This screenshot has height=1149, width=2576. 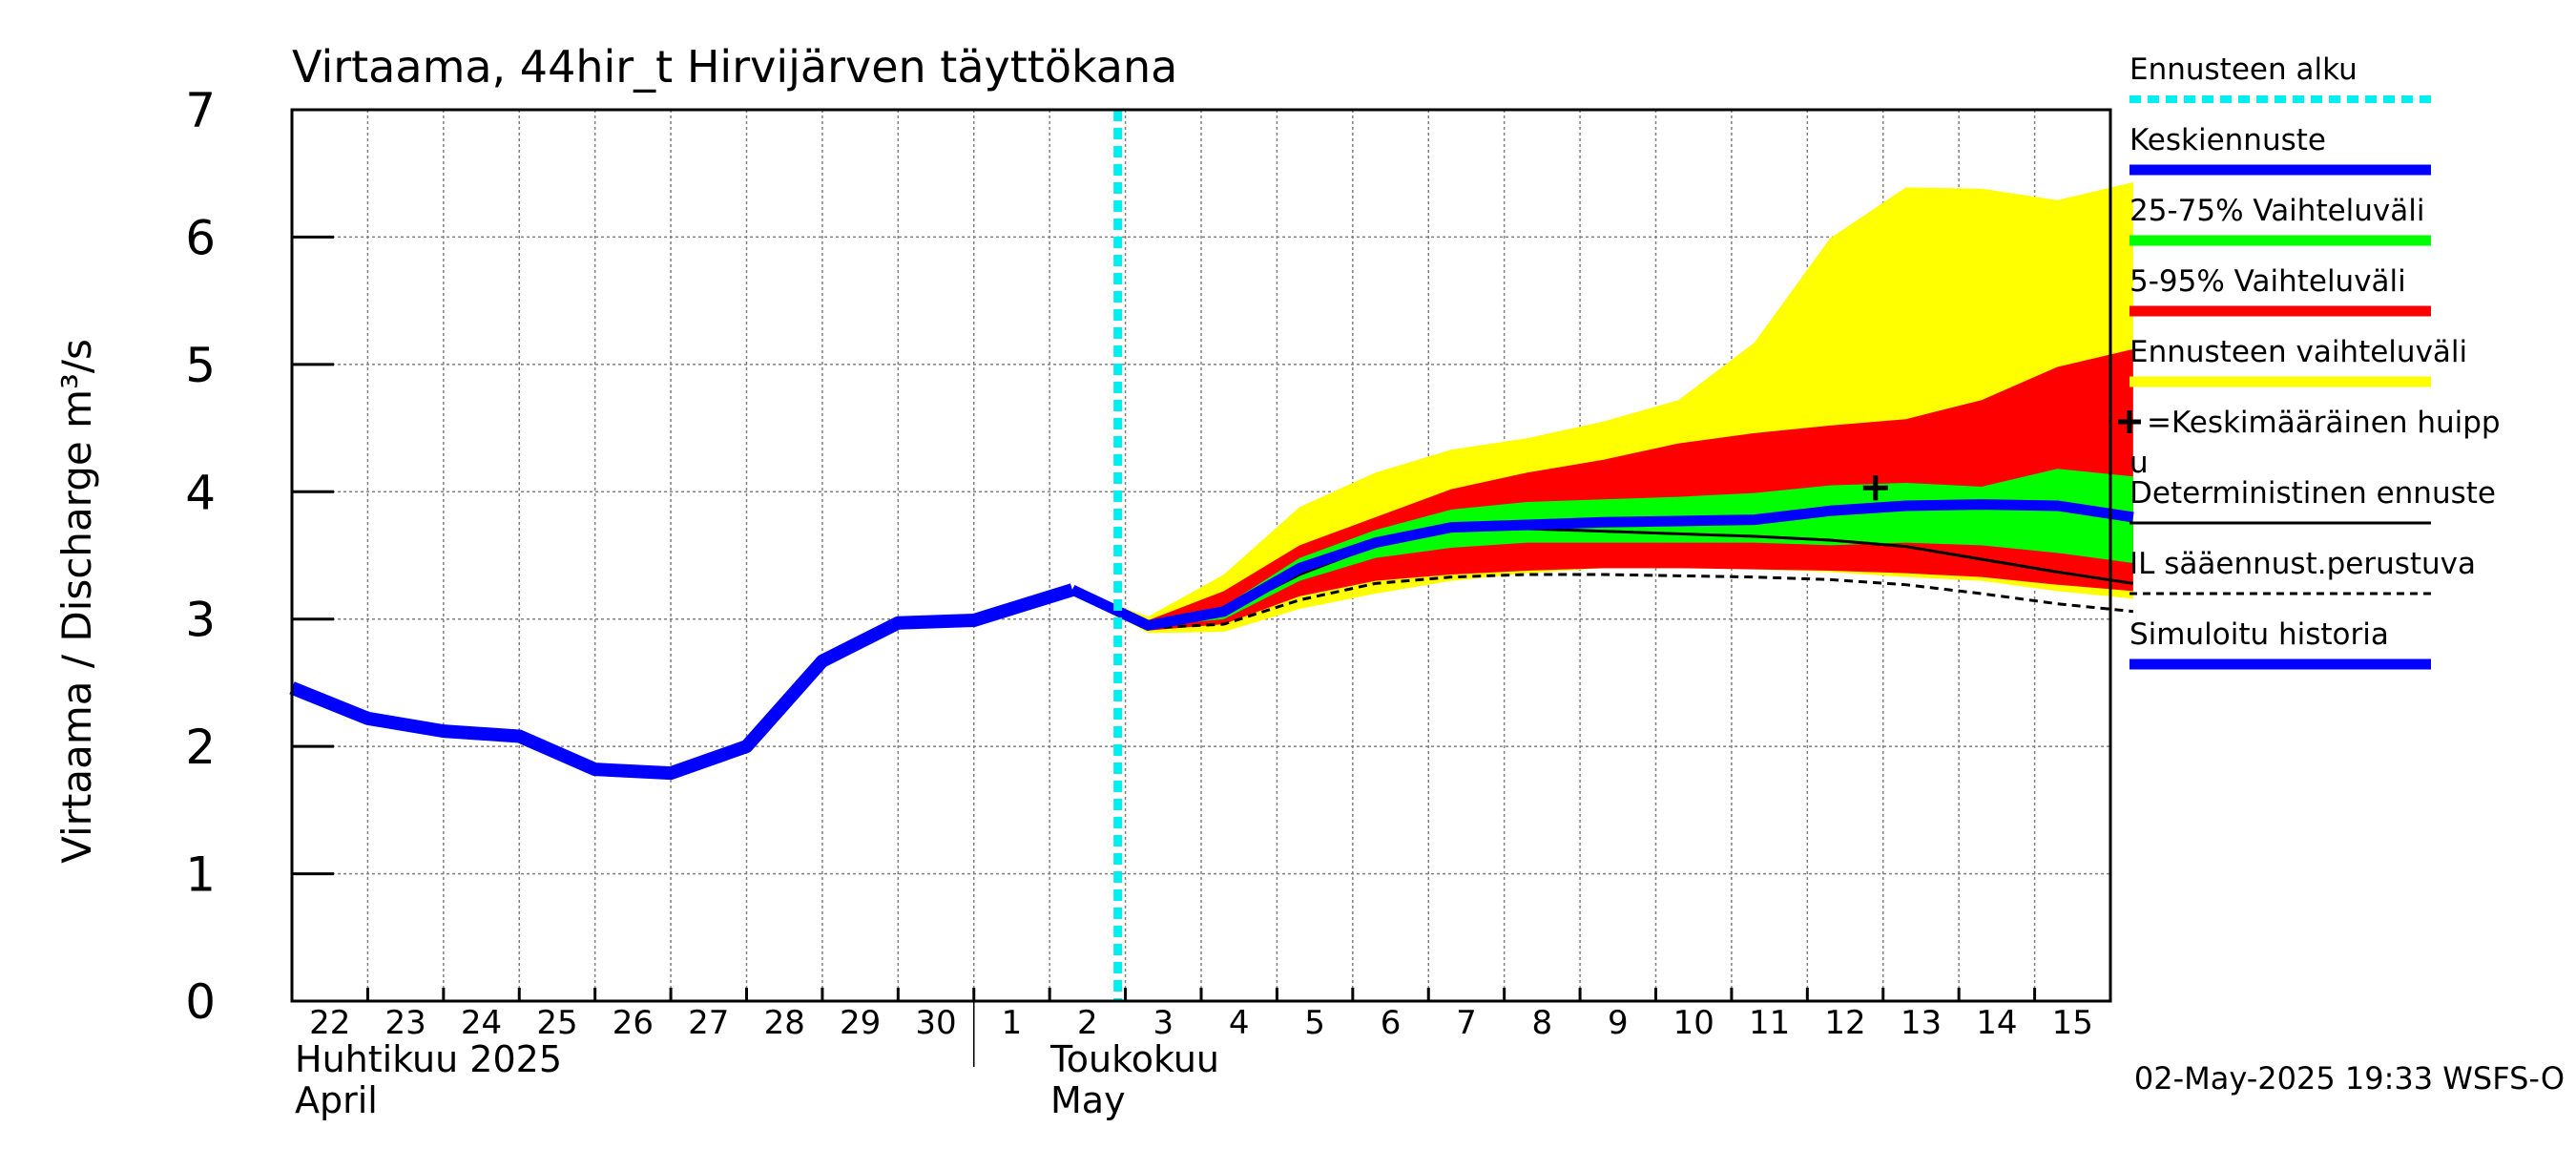 What do you see at coordinates (2324, 423) in the screenshot?
I see `legend-label: =Keskimääräinen huipp` at bounding box center [2324, 423].